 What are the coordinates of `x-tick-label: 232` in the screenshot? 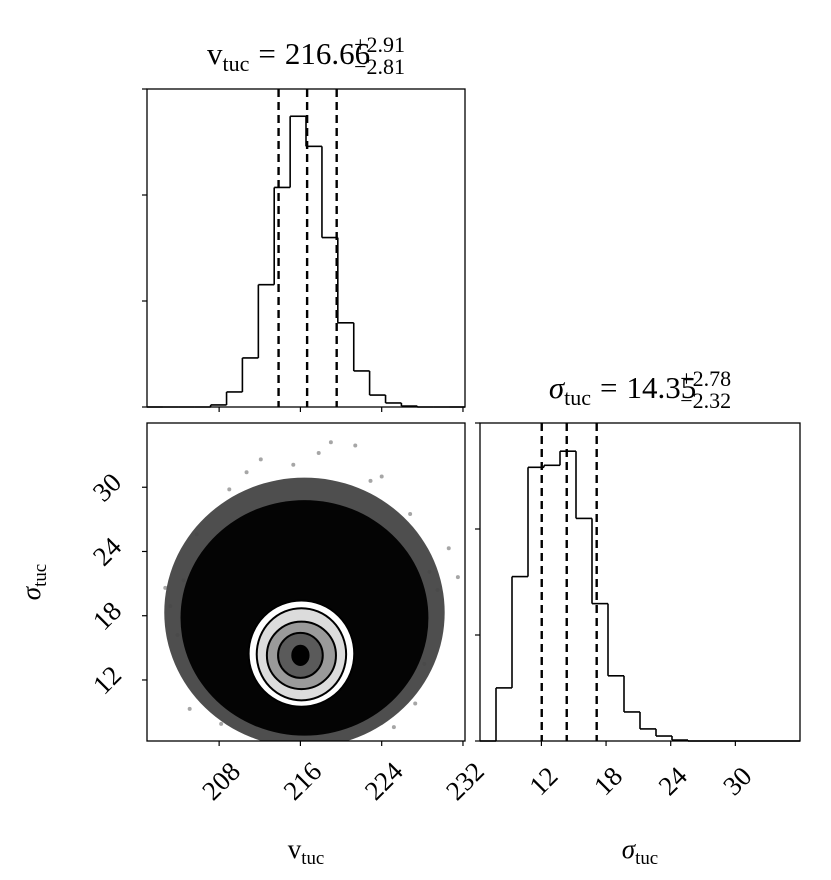 It's located at (465, 781).